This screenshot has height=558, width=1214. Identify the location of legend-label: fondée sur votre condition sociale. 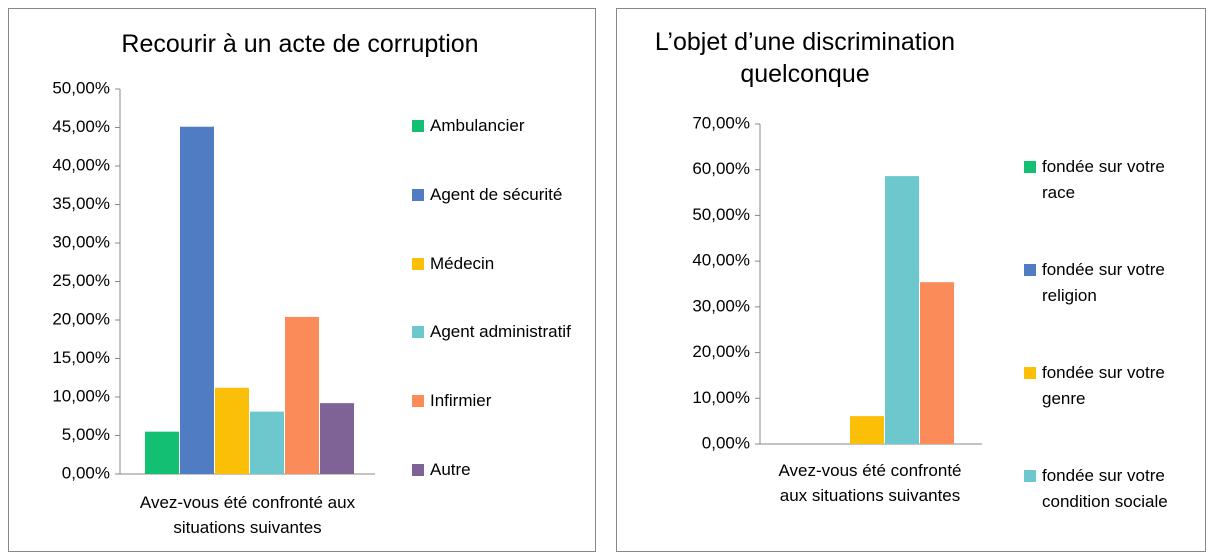
(1105, 488).